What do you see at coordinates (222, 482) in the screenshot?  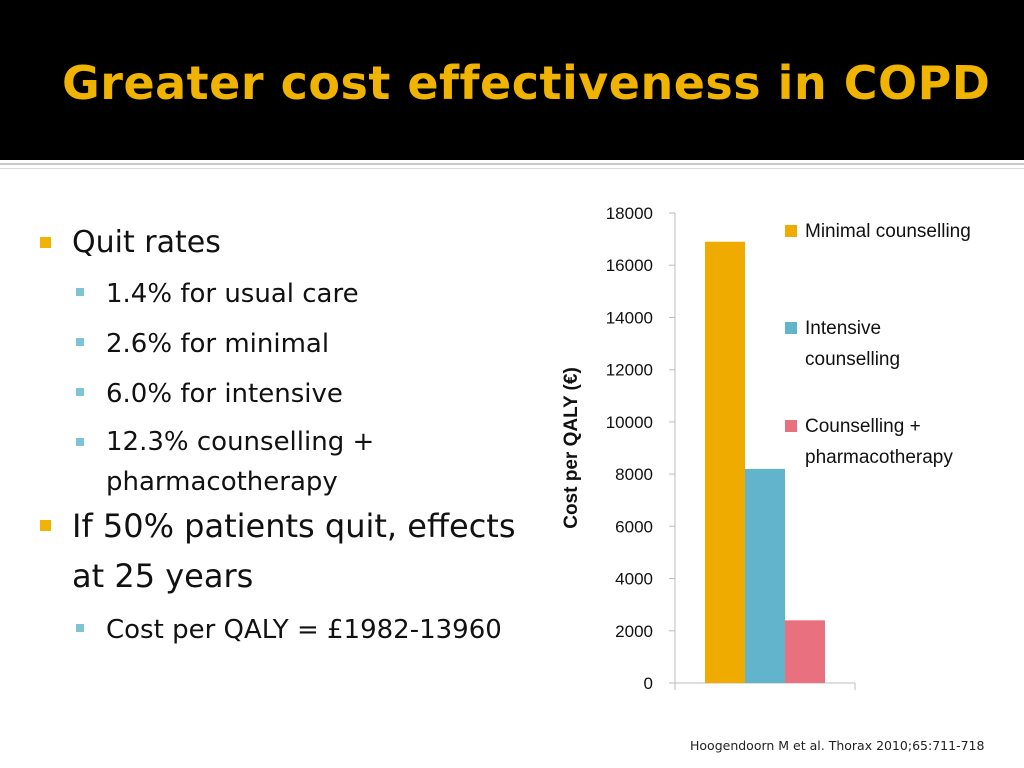 I see `sub-bullet-text-cont: pharmacotherapy` at bounding box center [222, 482].